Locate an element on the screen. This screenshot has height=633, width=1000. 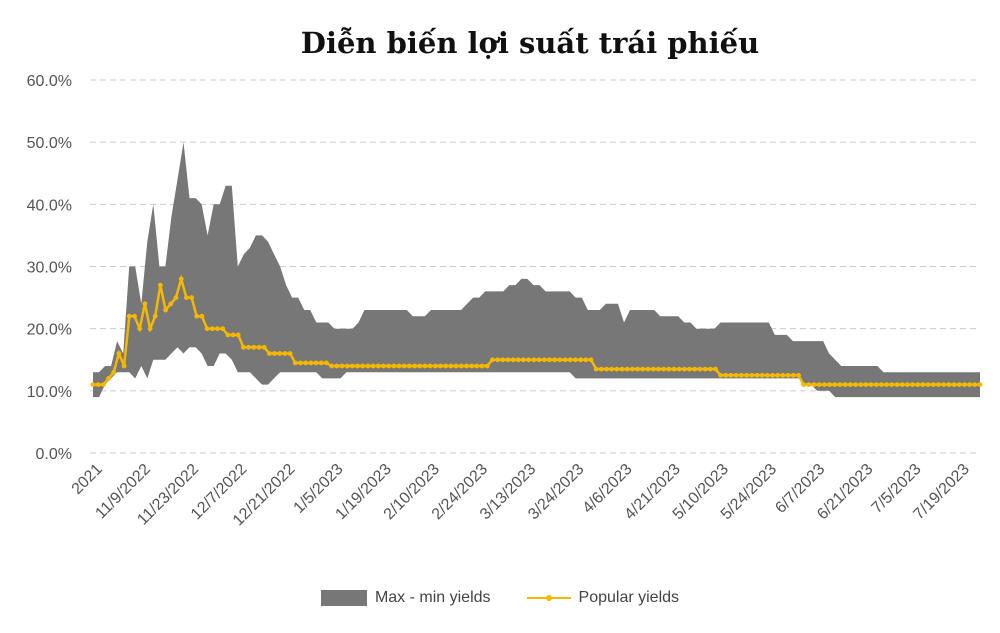
y-tick-label: 10.0% is located at coordinates (49, 392).